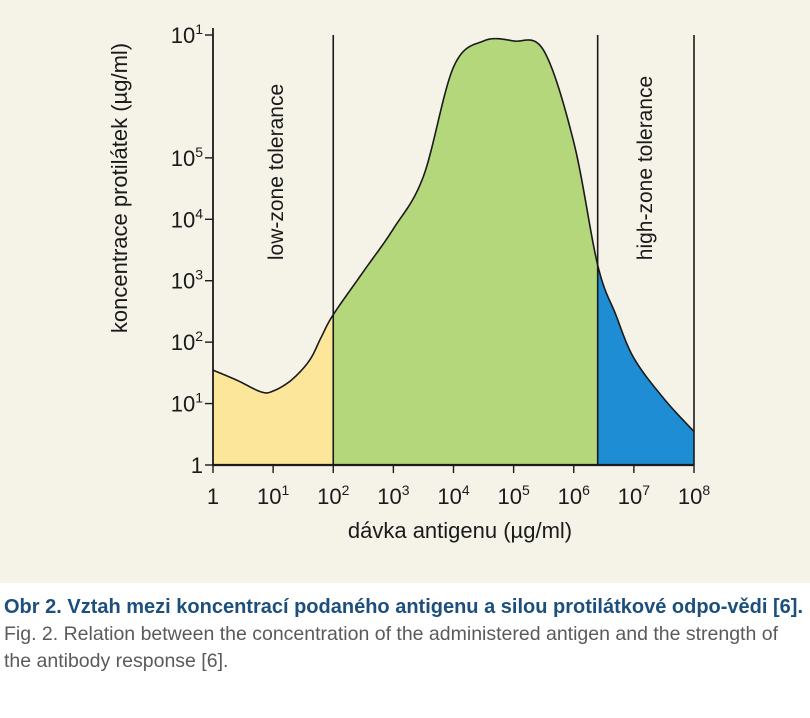 This screenshot has width=810, height=718. What do you see at coordinates (645, 168) in the screenshot?
I see `annotation-high-zone-tolerance: high-zone tolerance` at bounding box center [645, 168].